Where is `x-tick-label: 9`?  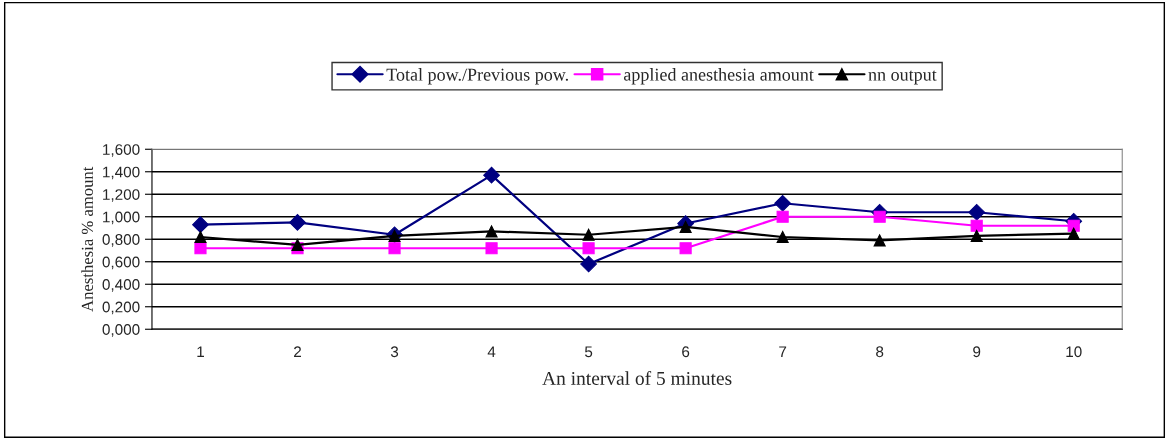
x-tick-label: 9 is located at coordinates (977, 352).